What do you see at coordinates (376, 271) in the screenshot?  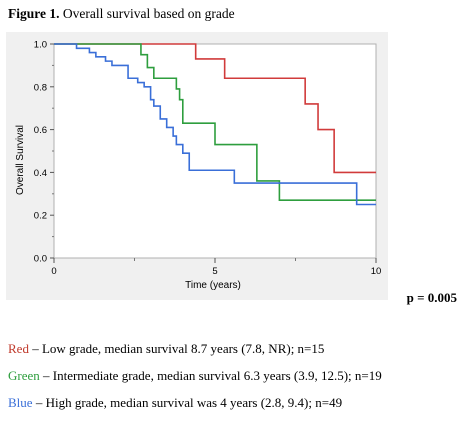 I see `x-tick-label: 10` at bounding box center [376, 271].